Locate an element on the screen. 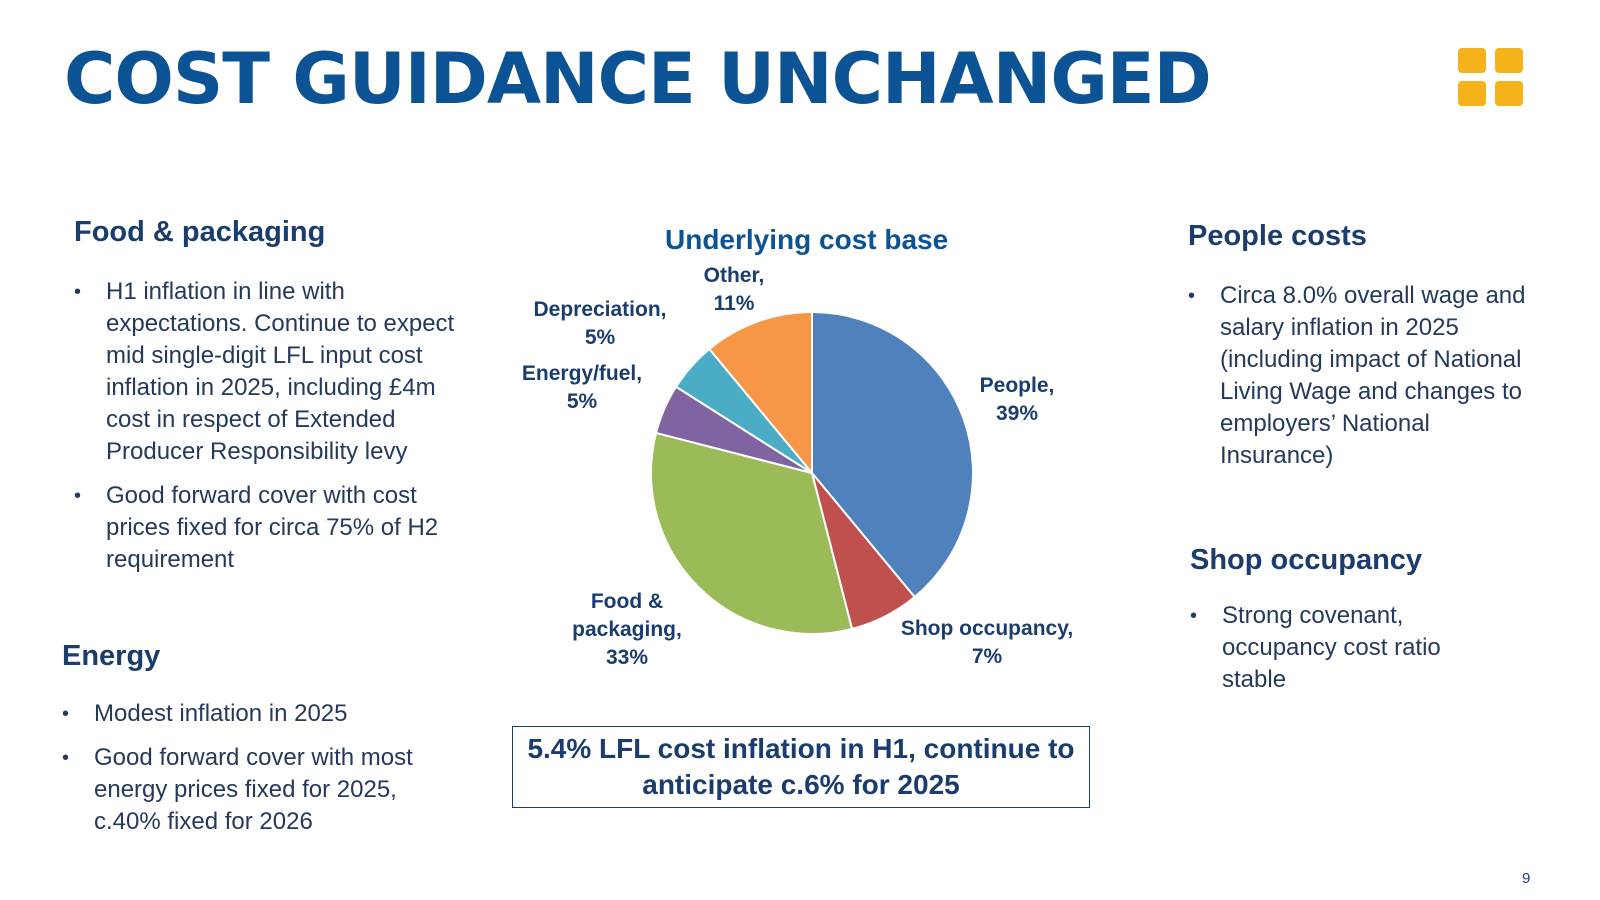 The width and height of the screenshot is (1600, 900). slice-label-line: Depreciation, is located at coordinates (599, 309).